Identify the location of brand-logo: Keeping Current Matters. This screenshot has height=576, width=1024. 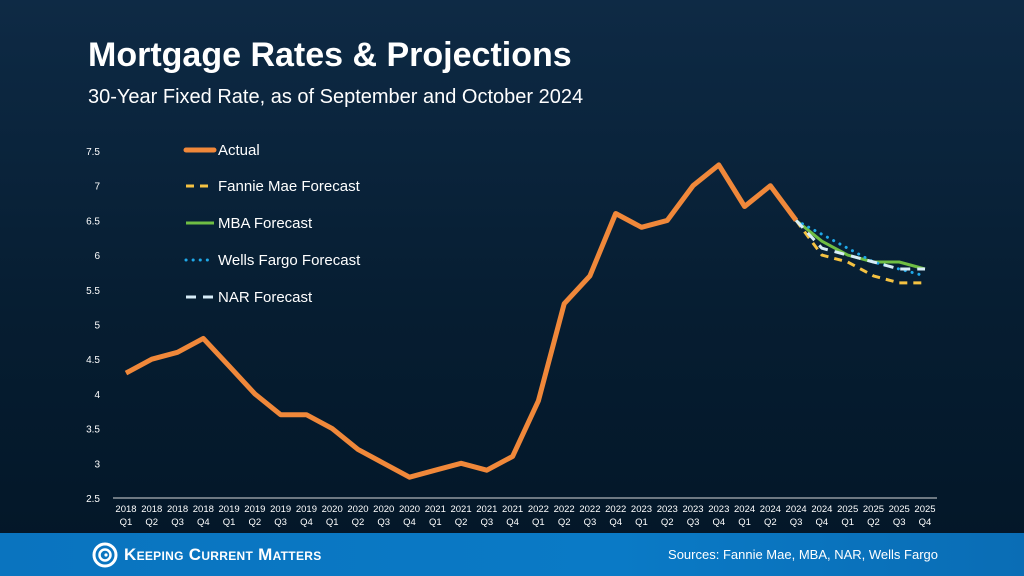
(207, 555).